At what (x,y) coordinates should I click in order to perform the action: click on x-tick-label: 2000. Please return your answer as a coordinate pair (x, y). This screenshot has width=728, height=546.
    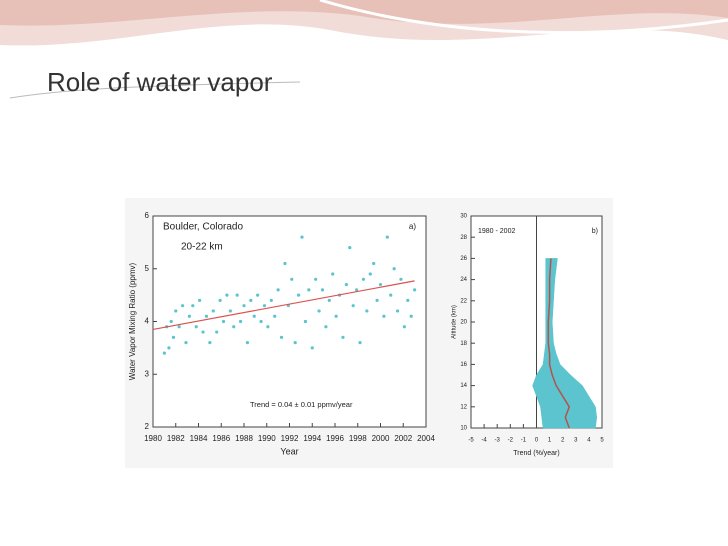
    Looking at the image, I should click on (381, 438).